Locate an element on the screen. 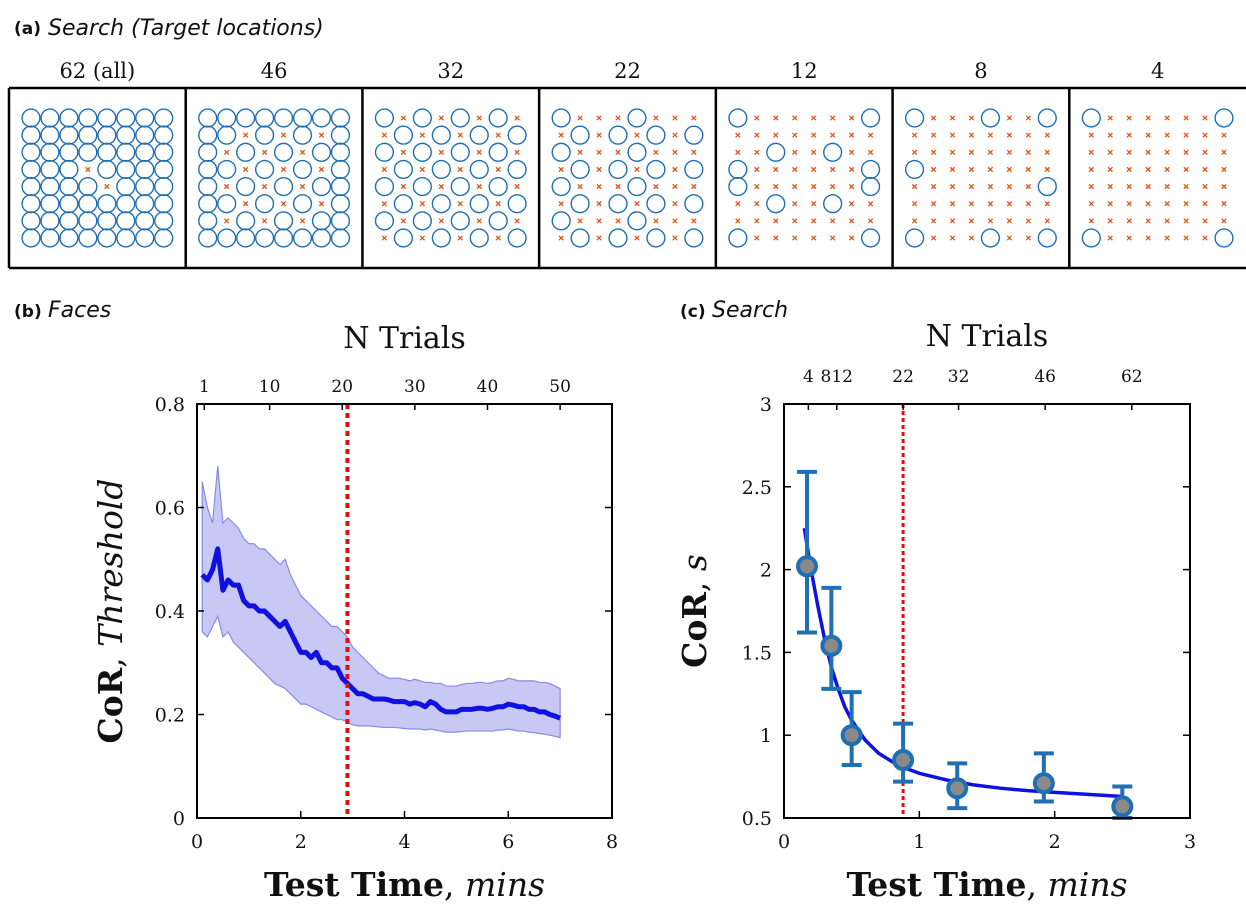 This screenshot has width=1246, height=916. plot-frame is located at coordinates (987, 611).